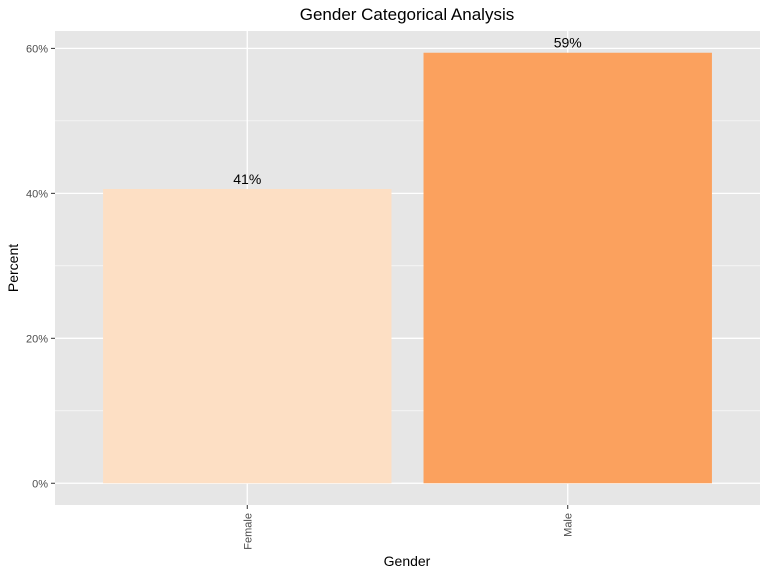 The width and height of the screenshot is (768, 576). Describe the element at coordinates (37, 194) in the screenshot. I see `y-tick-label: 40%` at that location.